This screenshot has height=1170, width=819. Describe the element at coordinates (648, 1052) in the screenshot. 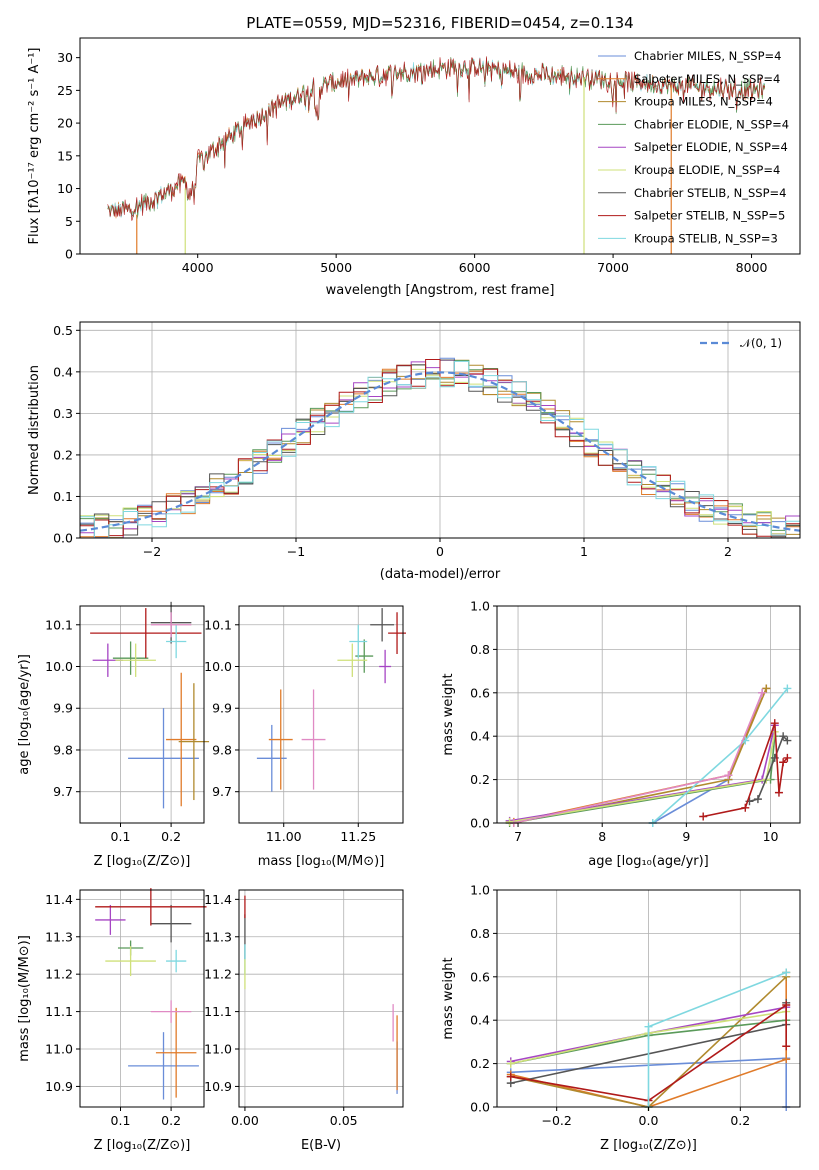

I see `mass-weight-line-salpeter_stelib` at that location.